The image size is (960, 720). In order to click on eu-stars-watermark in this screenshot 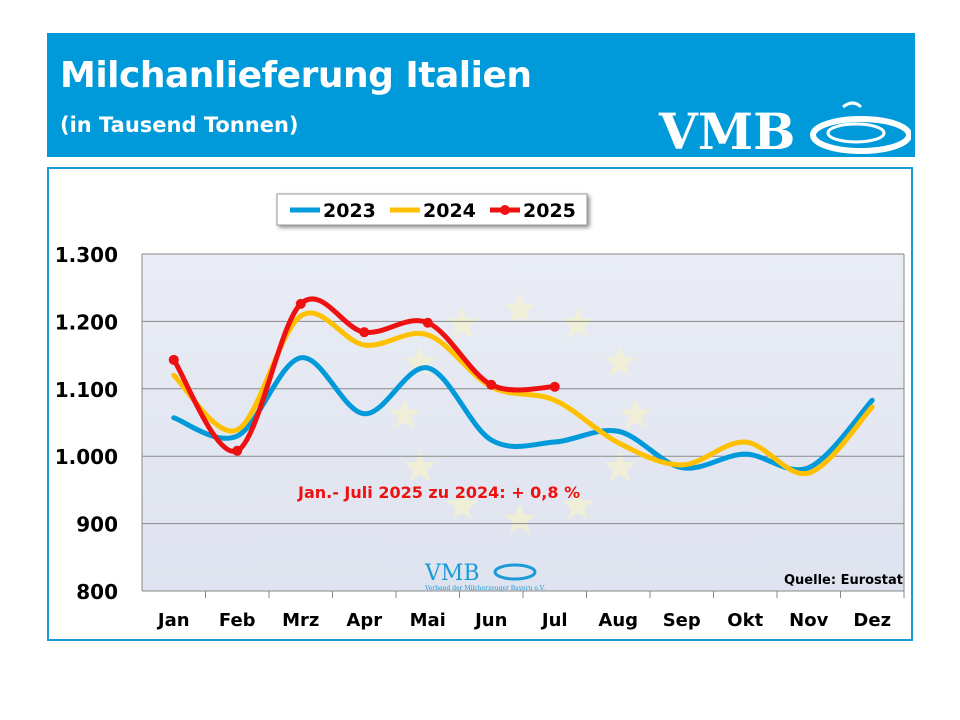, I will do `click(520, 413)`.